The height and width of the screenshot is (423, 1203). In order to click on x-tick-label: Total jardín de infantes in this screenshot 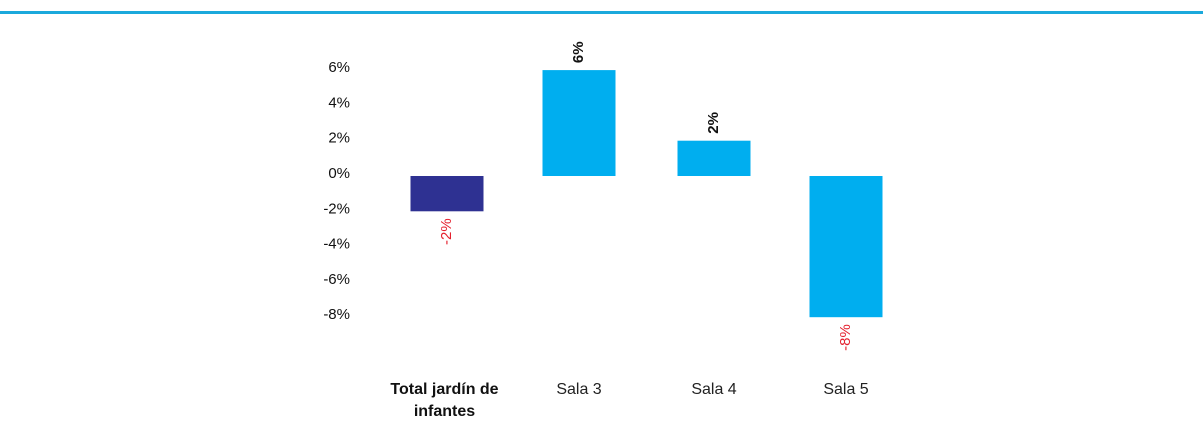, I will do `click(444, 400)`.